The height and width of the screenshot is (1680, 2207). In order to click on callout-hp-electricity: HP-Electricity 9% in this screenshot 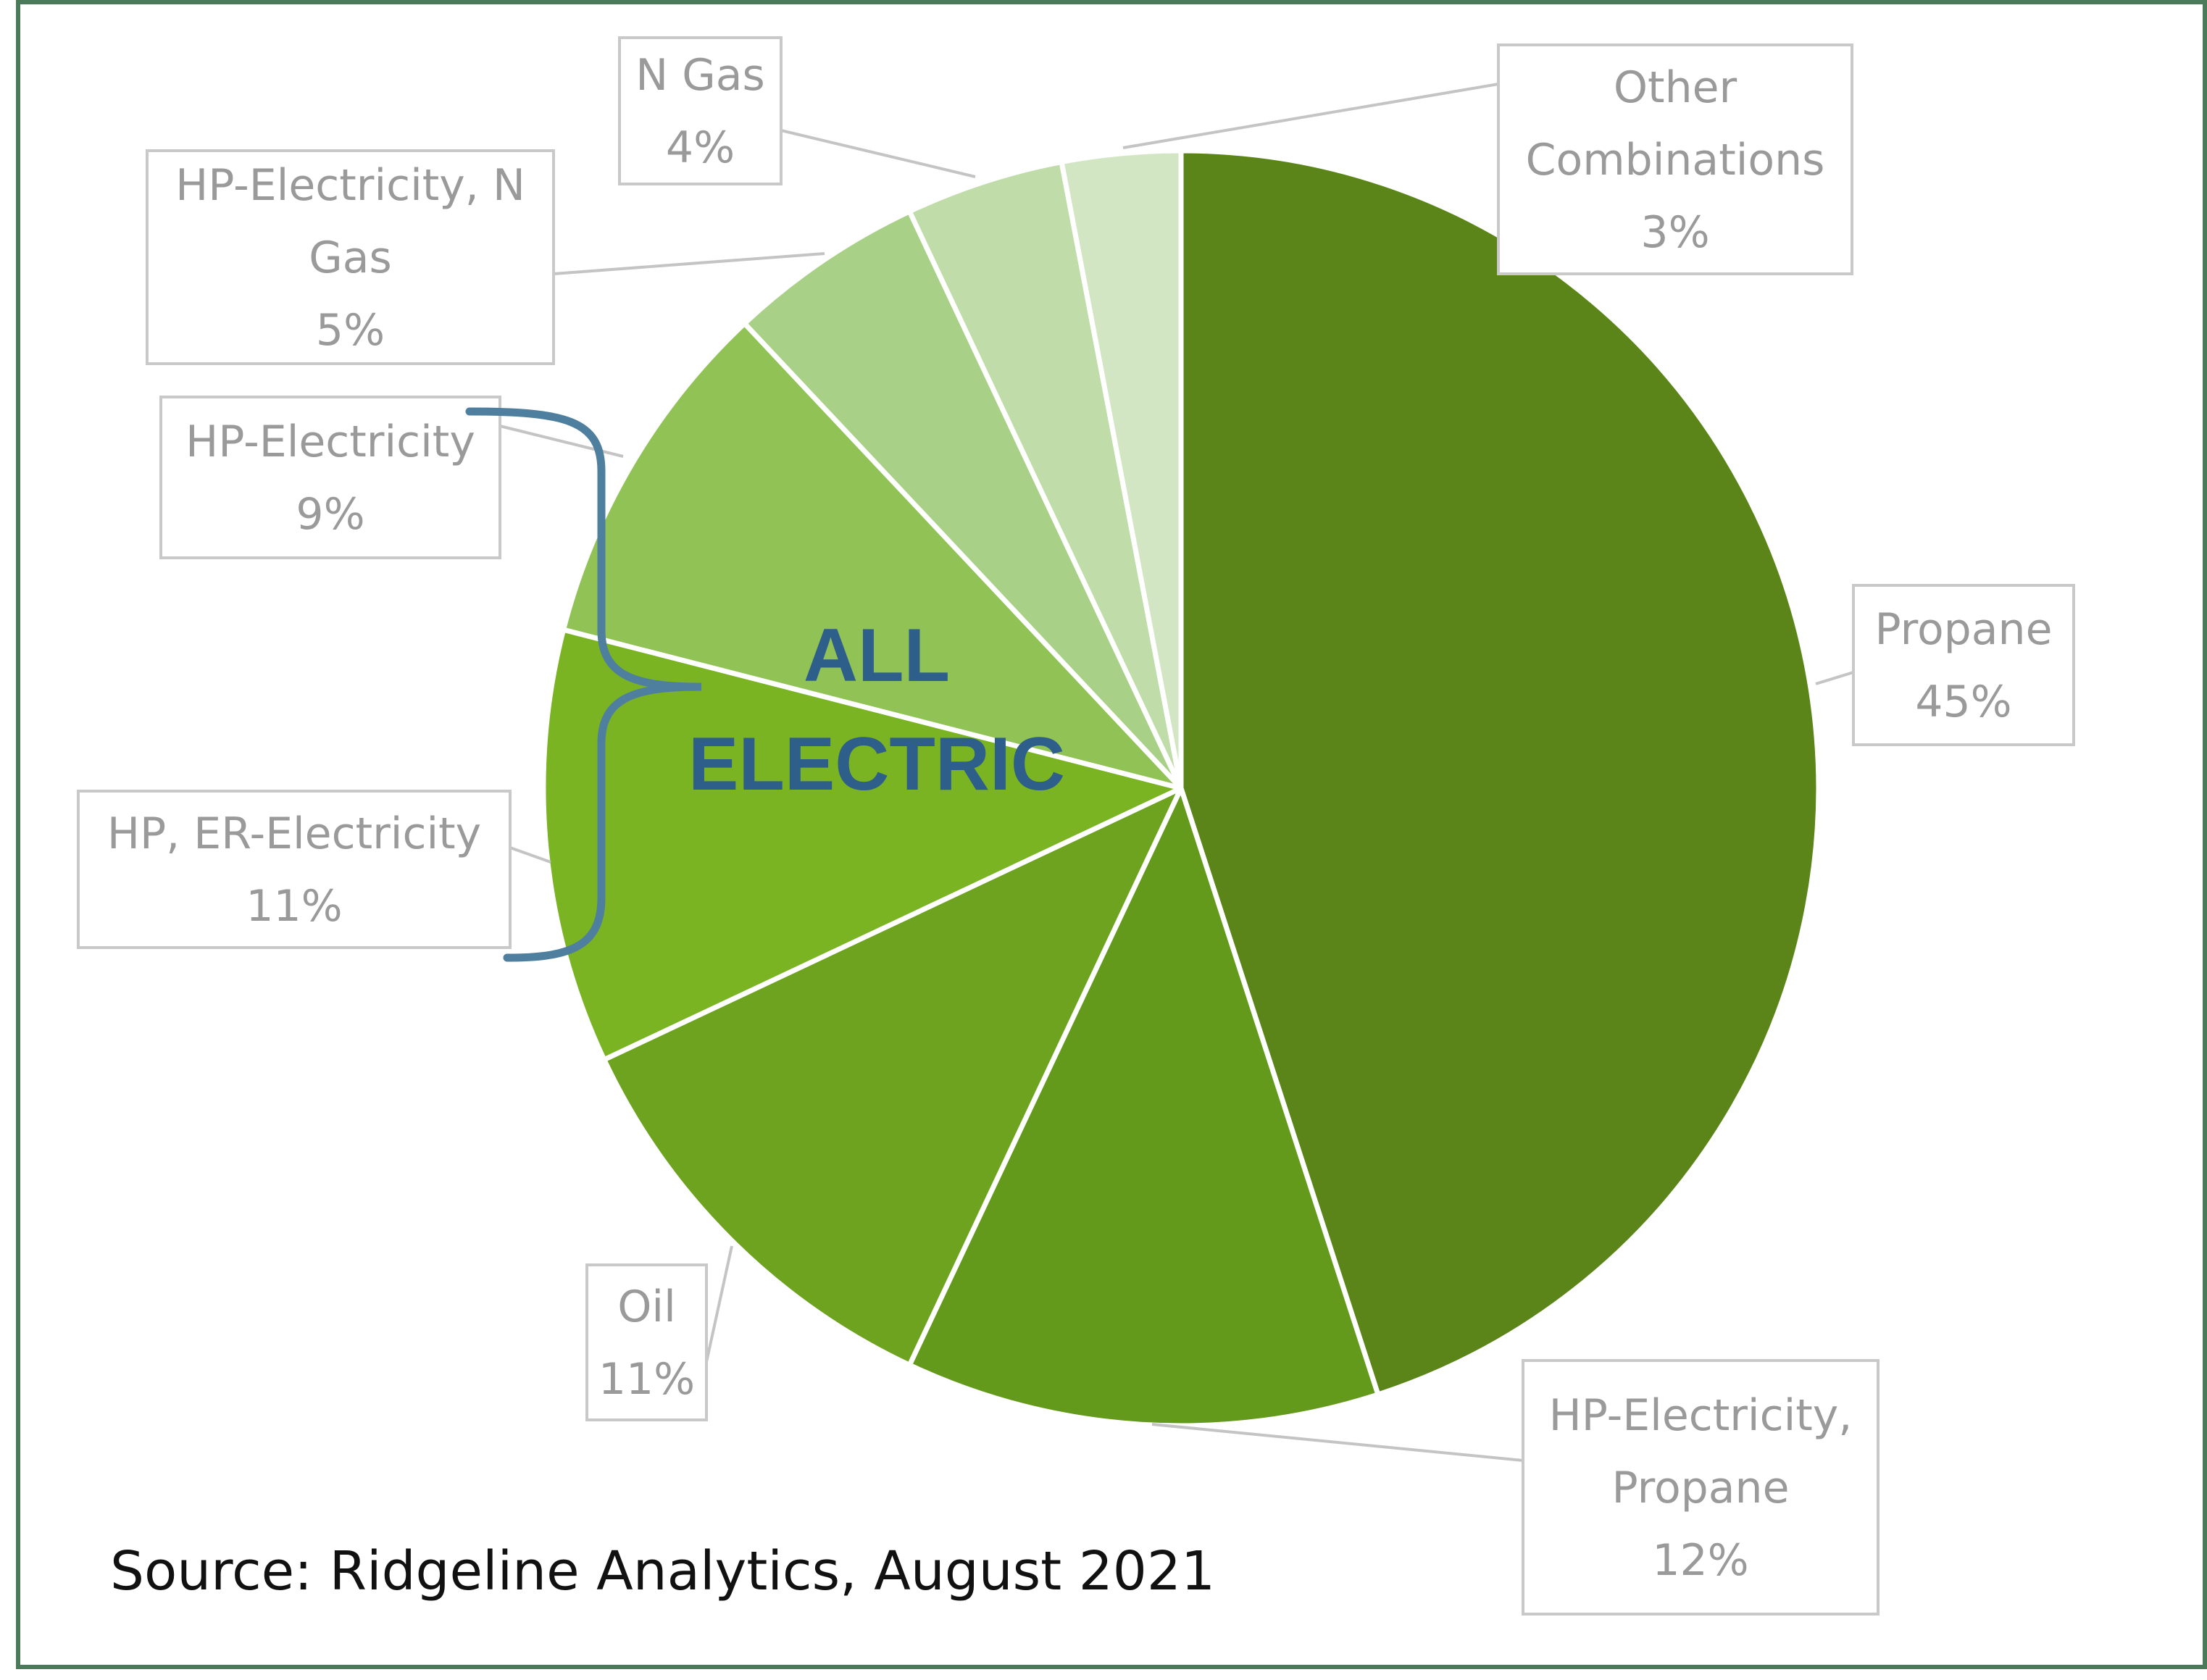, I will do `click(391, 477)`.